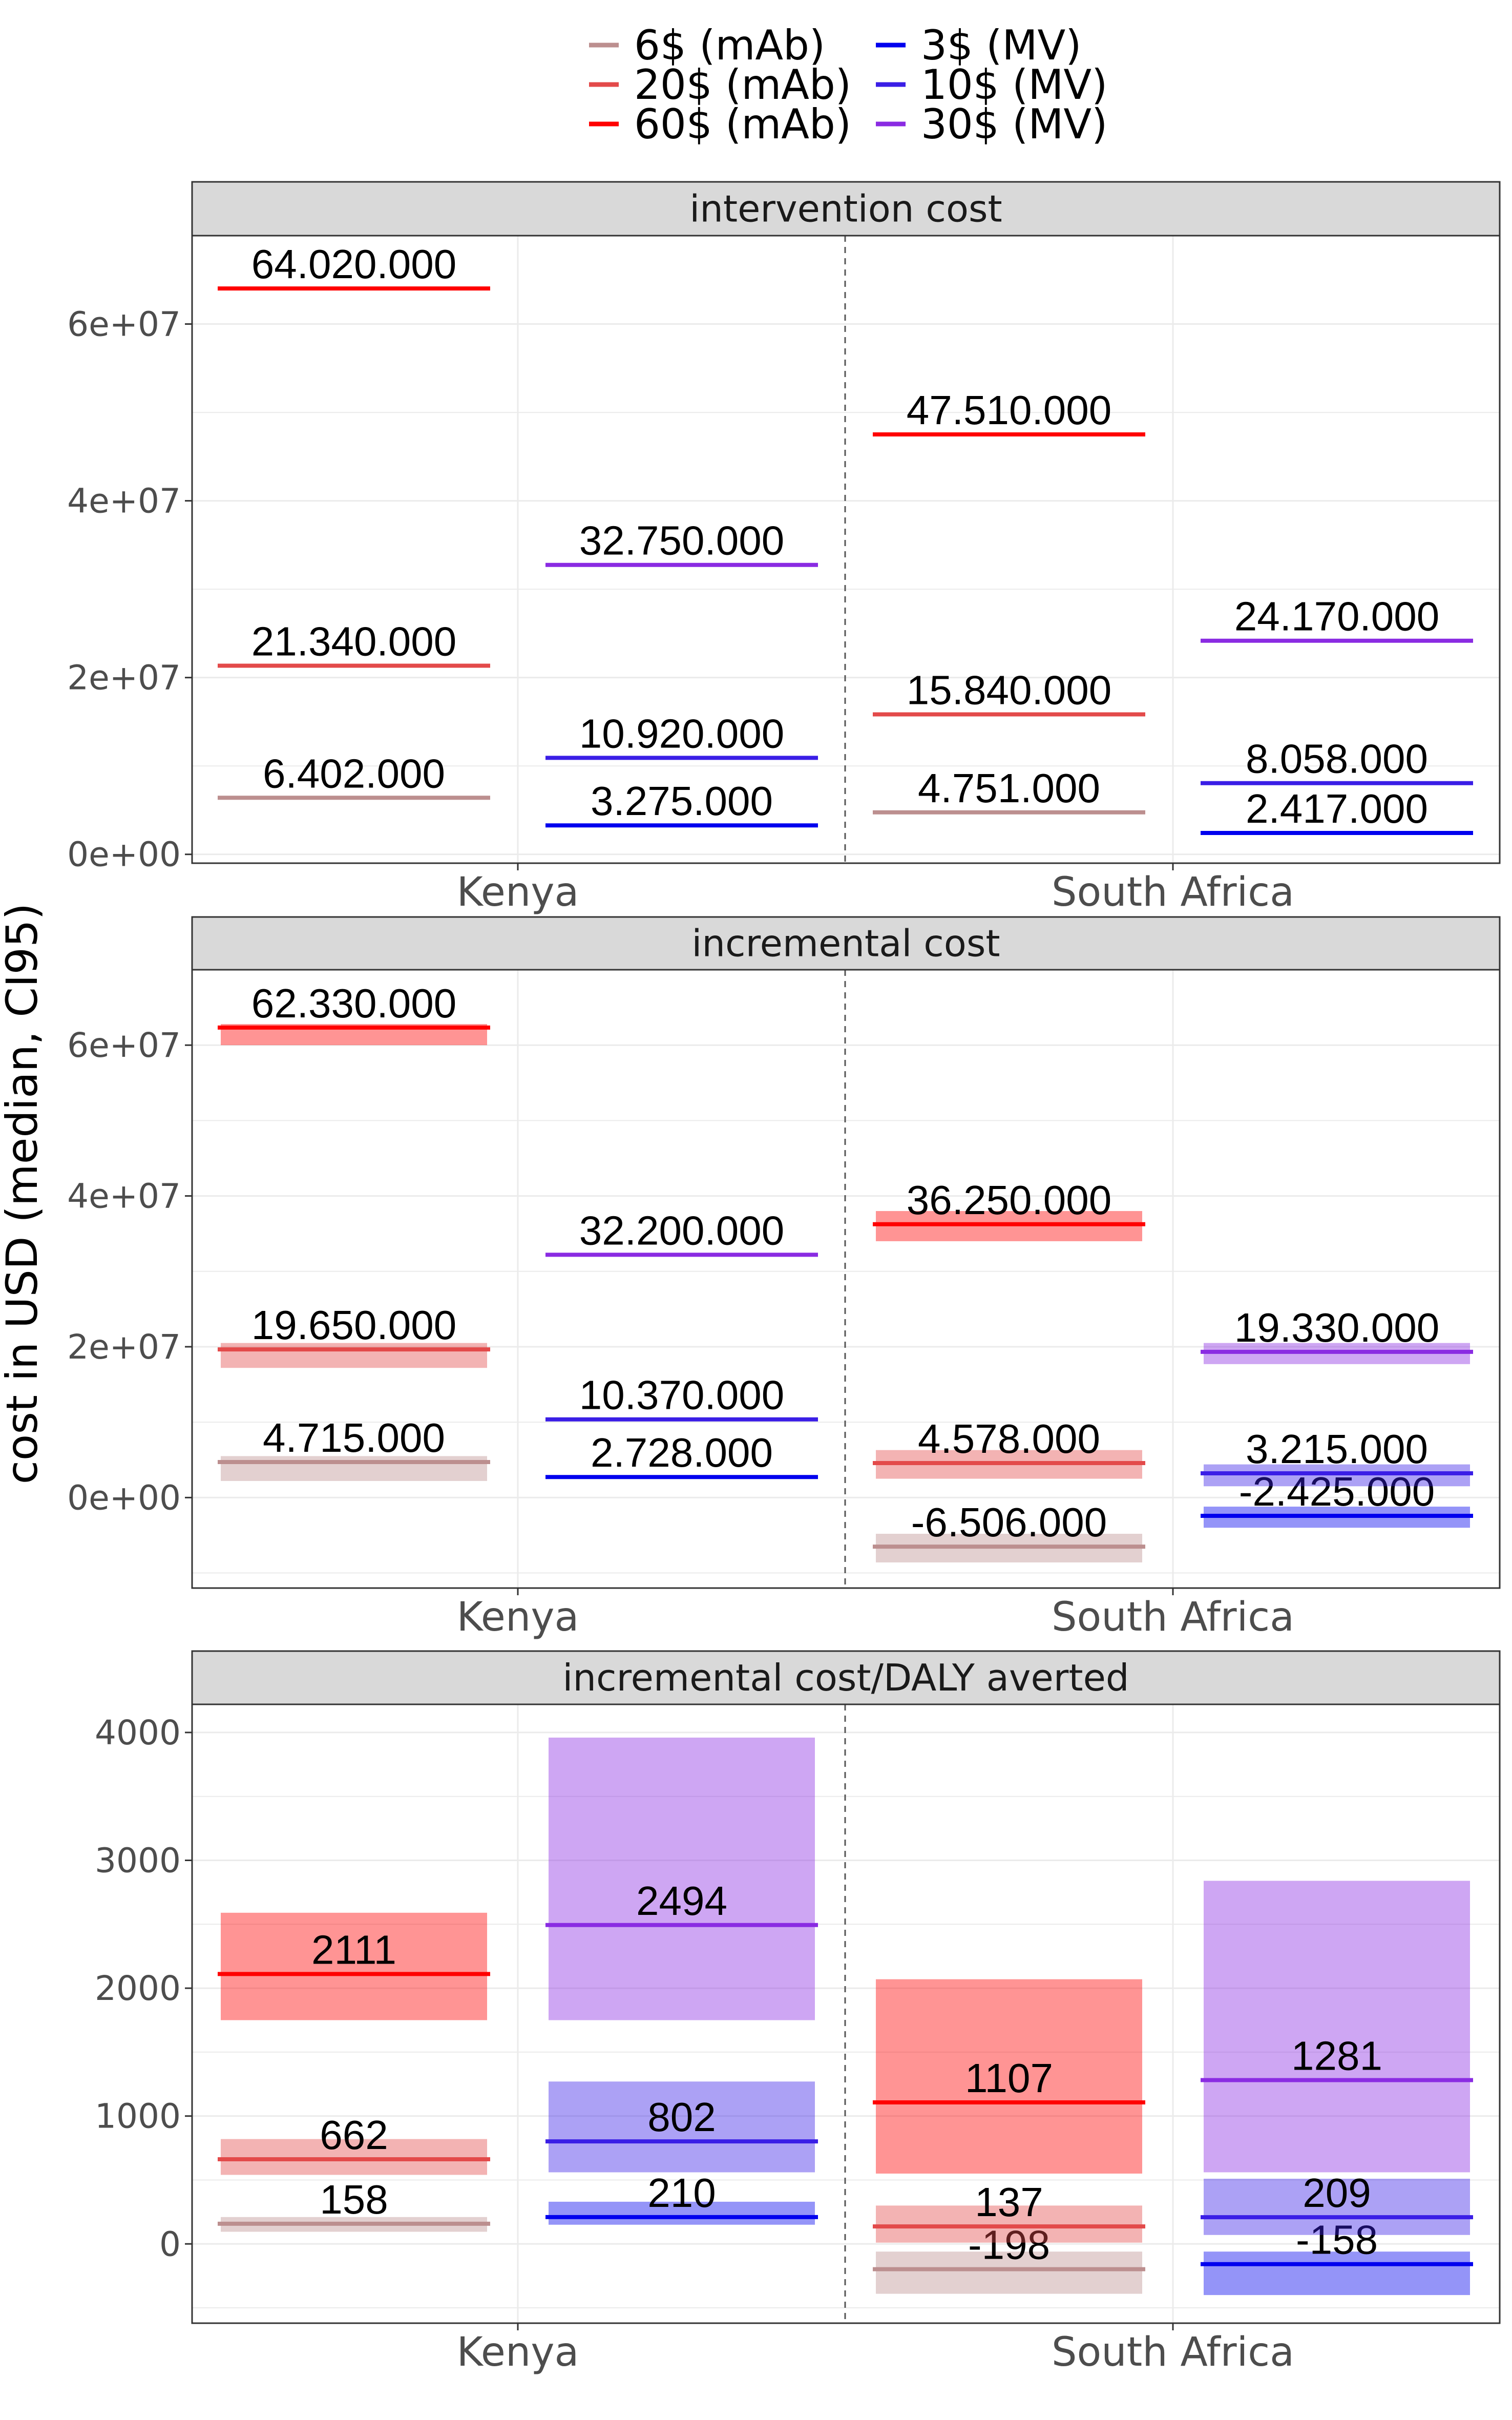  I want to click on data-label: 6.402.000, so click(354, 773).